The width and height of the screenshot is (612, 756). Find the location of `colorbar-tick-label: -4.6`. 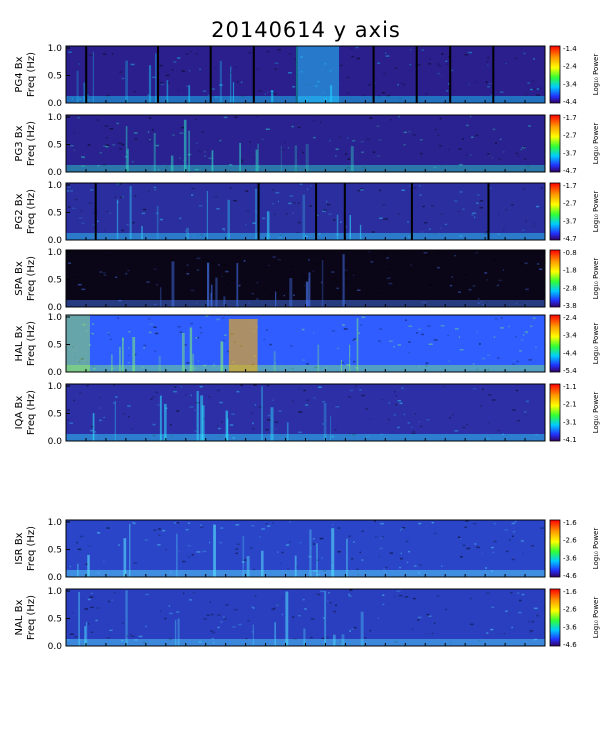

colorbar-tick-label: -4.6 is located at coordinates (570, 645).